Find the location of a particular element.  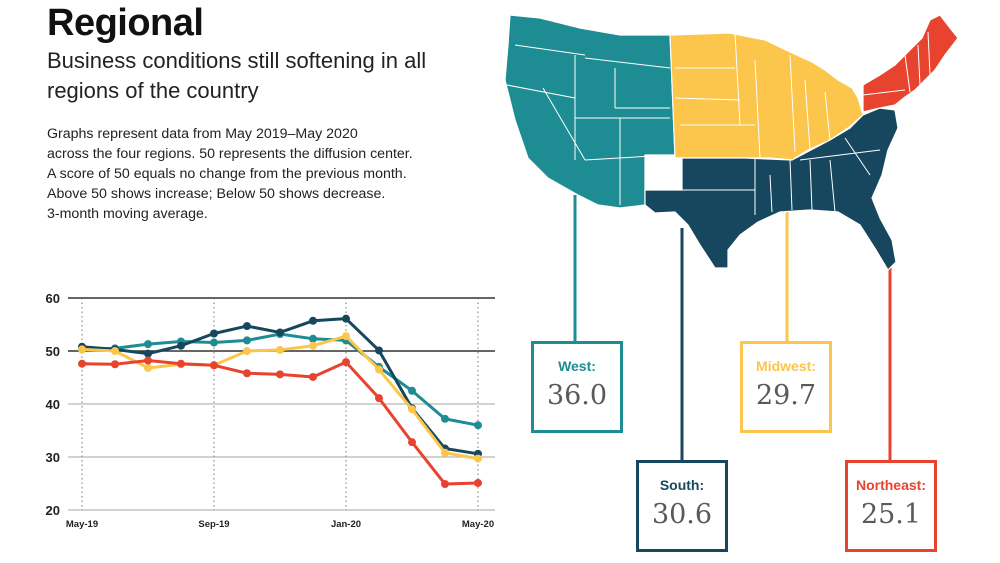

northeast-callout: Northeast: 25.1 is located at coordinates (891, 506).